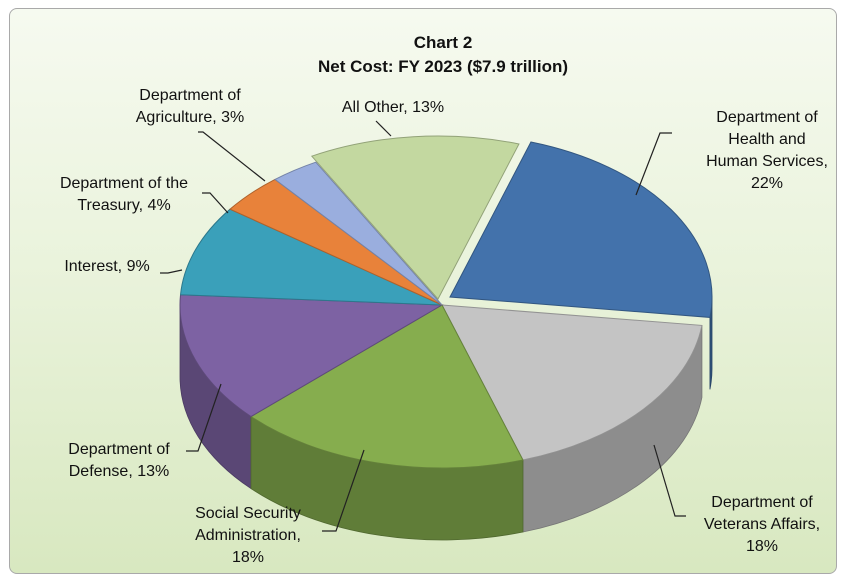 The width and height of the screenshot is (848, 582). Describe the element at coordinates (190, 117) in the screenshot. I see `slice-label-line: Agriculture, 3%` at that location.